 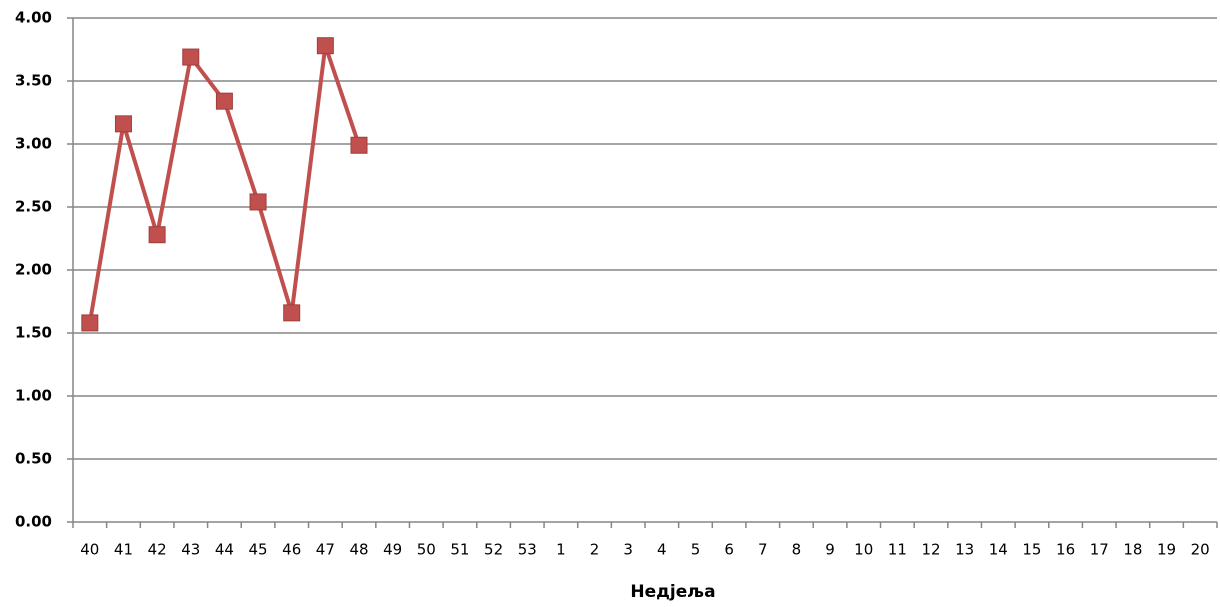 What do you see at coordinates (527, 550) in the screenshot?
I see `x-tick-label: 53` at bounding box center [527, 550].